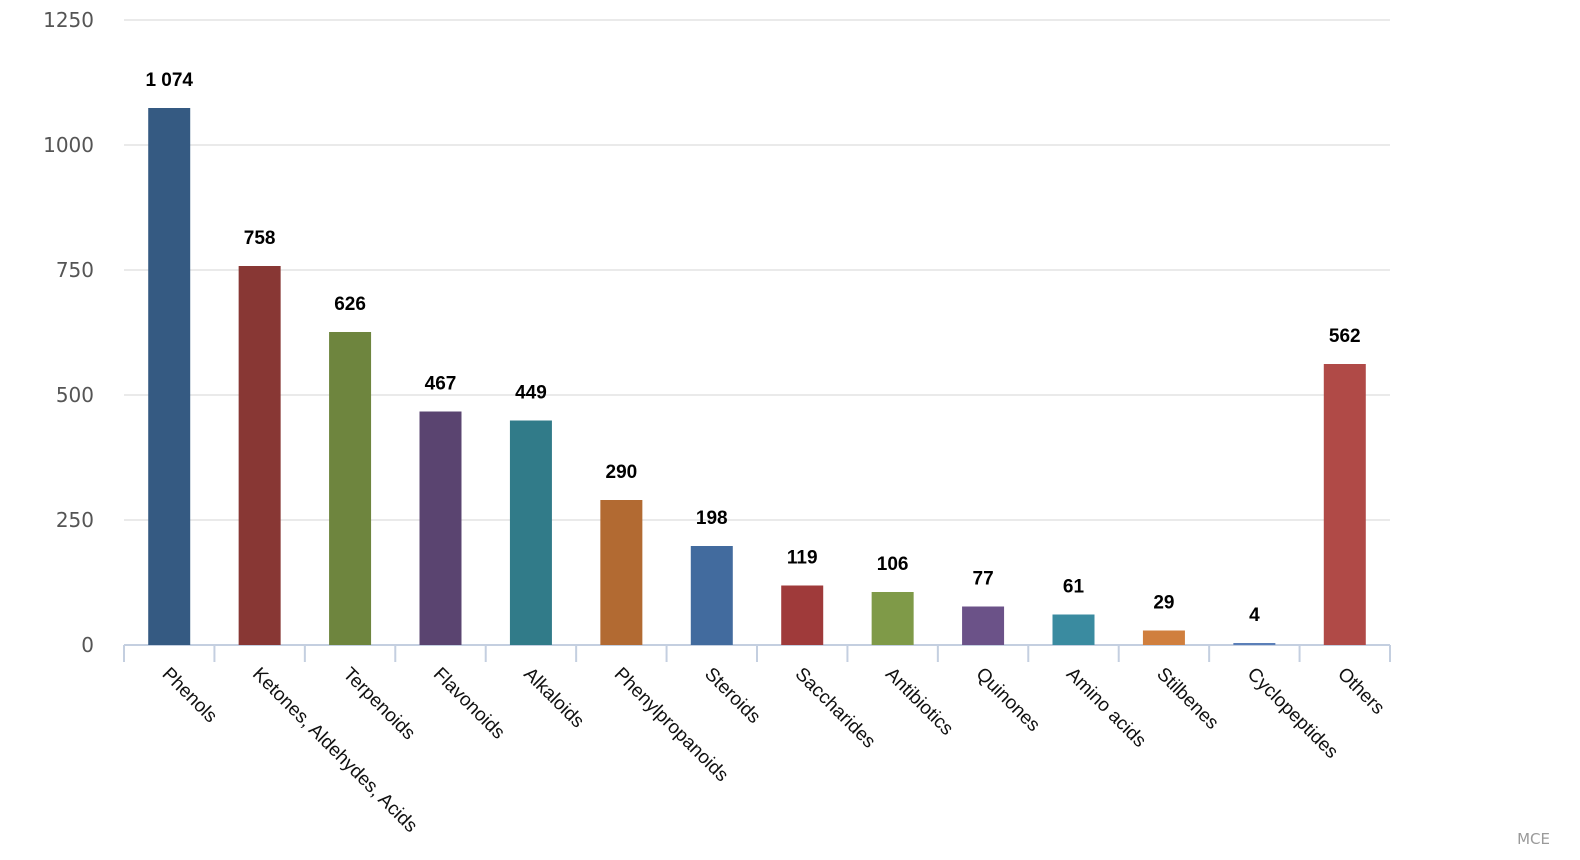  Describe the element at coordinates (802, 558) in the screenshot. I see `data-label: 119` at that location.